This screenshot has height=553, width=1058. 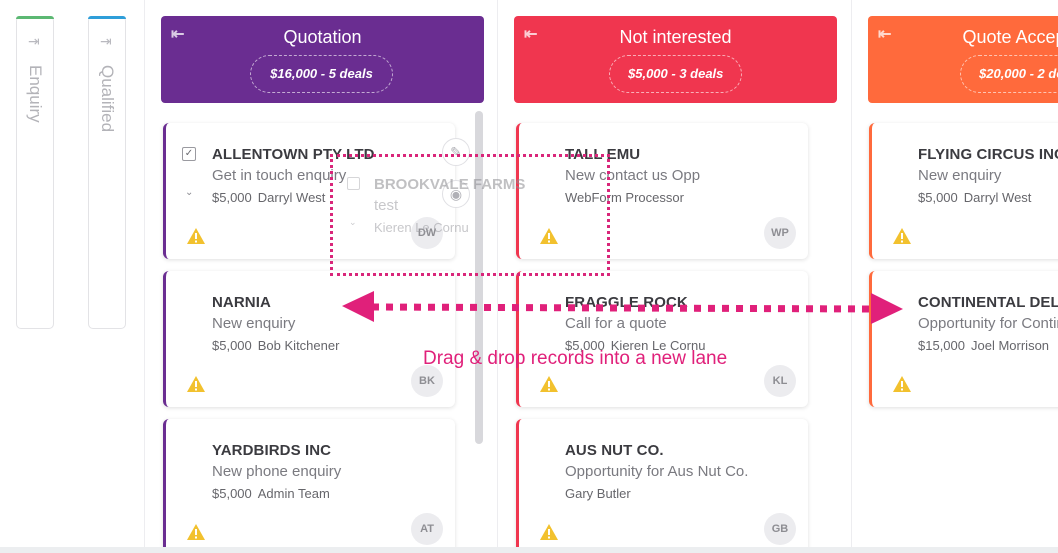 I want to click on lane-summary-badge: $20,000 - 2 deals, so click(x=1009, y=74).